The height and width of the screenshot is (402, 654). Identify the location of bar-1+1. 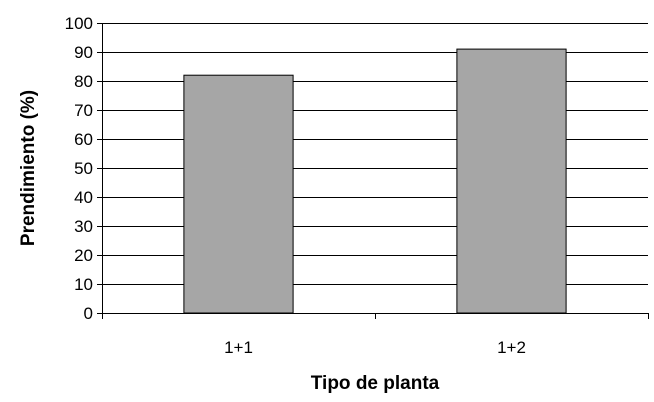
(238, 194).